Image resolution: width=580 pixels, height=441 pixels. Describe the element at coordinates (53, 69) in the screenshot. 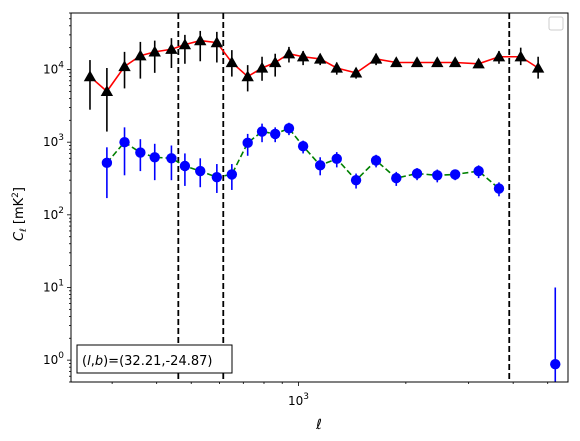

I see `y-tick-label-4: 10⁴` at that location.